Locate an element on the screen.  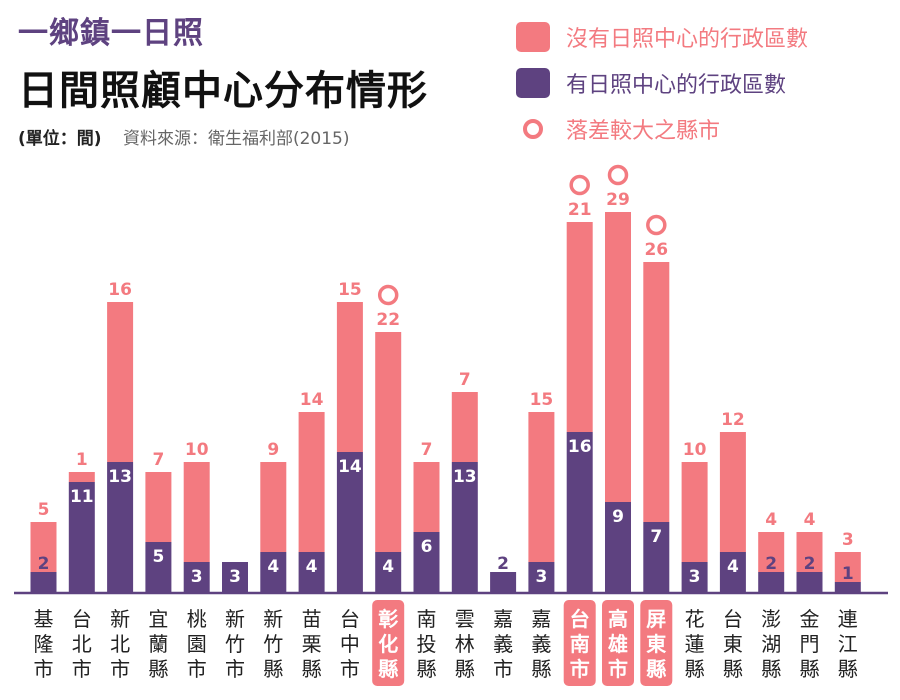
category-label-3: 宜蘭縣 is located at coordinates (158, 644).